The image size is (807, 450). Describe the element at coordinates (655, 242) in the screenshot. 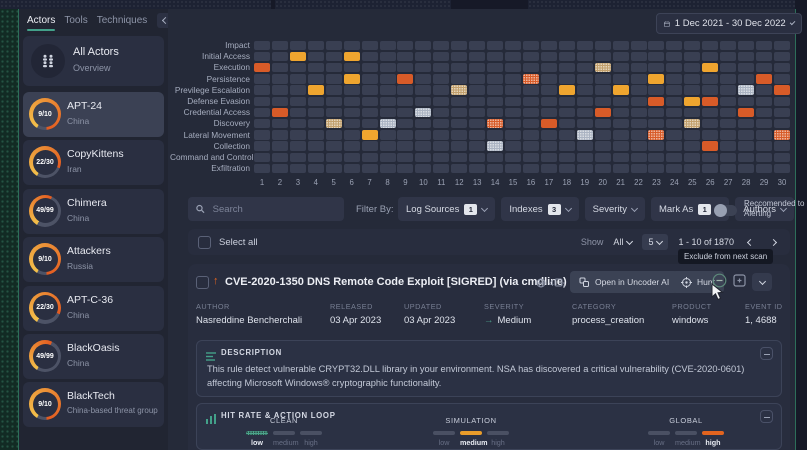

I see `page-size-dropdown: 5` at that location.